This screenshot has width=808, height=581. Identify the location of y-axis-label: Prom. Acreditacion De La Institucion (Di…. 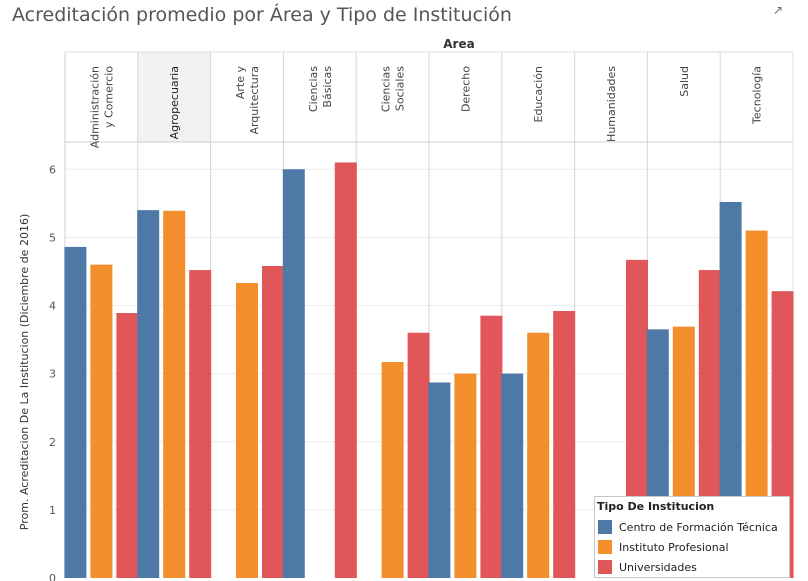
(24, 372).